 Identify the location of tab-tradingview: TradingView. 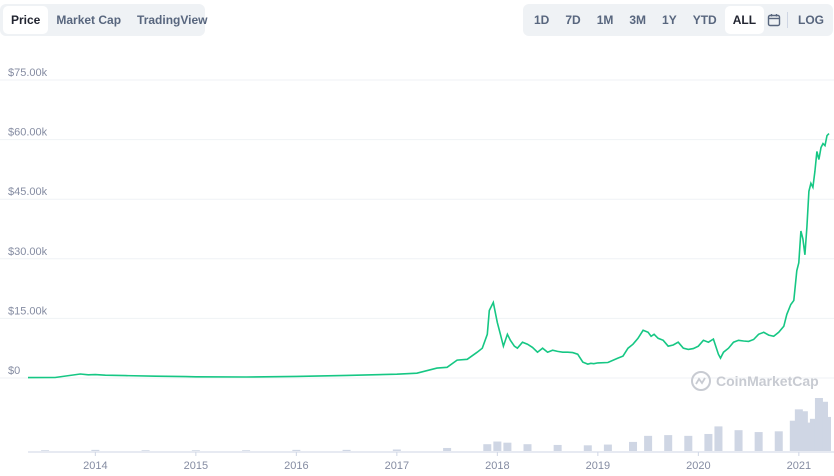
(172, 20).